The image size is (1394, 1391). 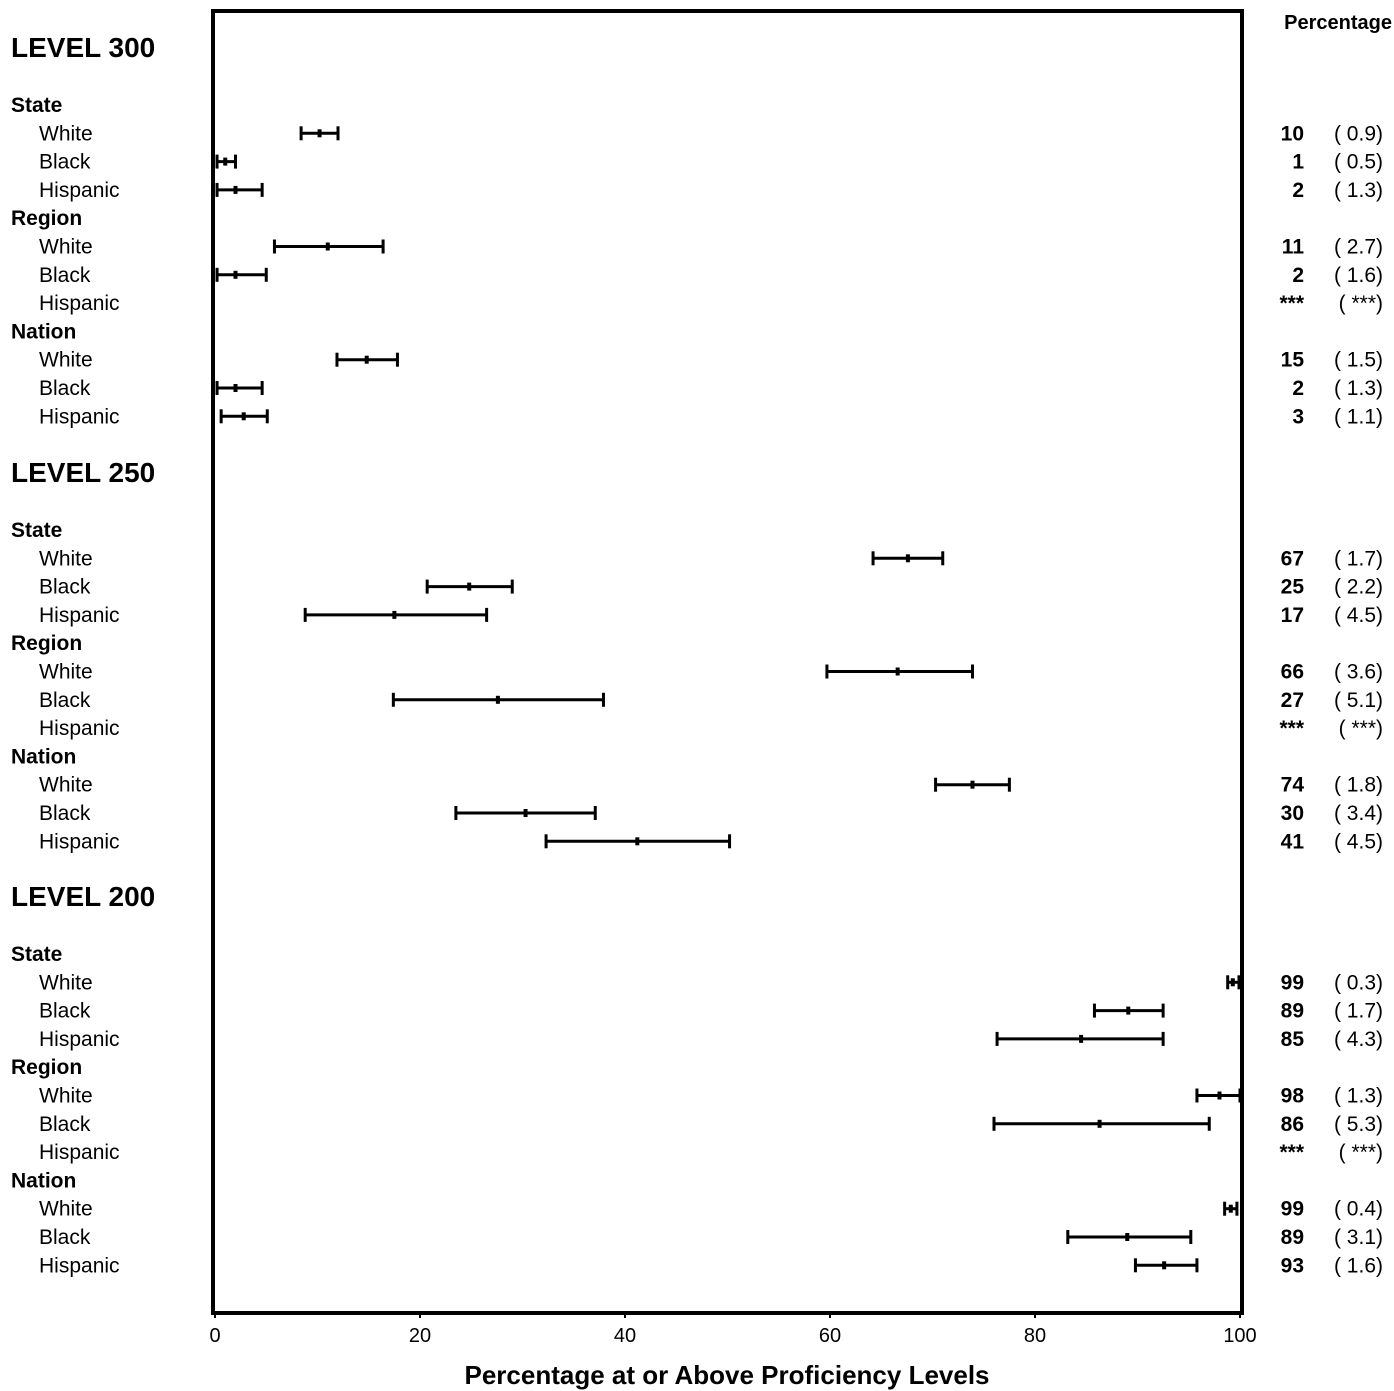 I want to click on x-axis: 0 20 40 60 80 100, so click(x=733, y=1329).